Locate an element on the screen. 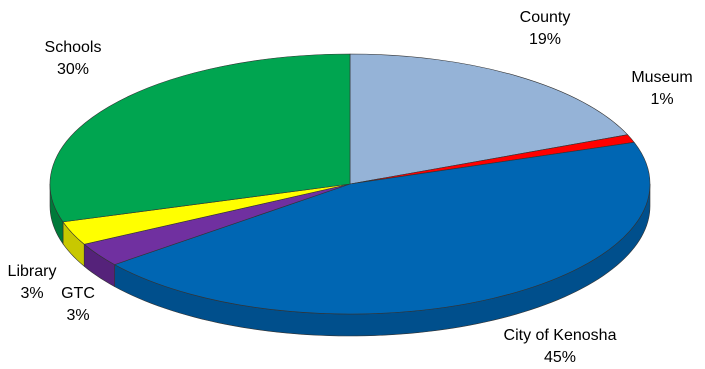 The width and height of the screenshot is (705, 369). slice-label-county: County 19% is located at coordinates (545, 29).